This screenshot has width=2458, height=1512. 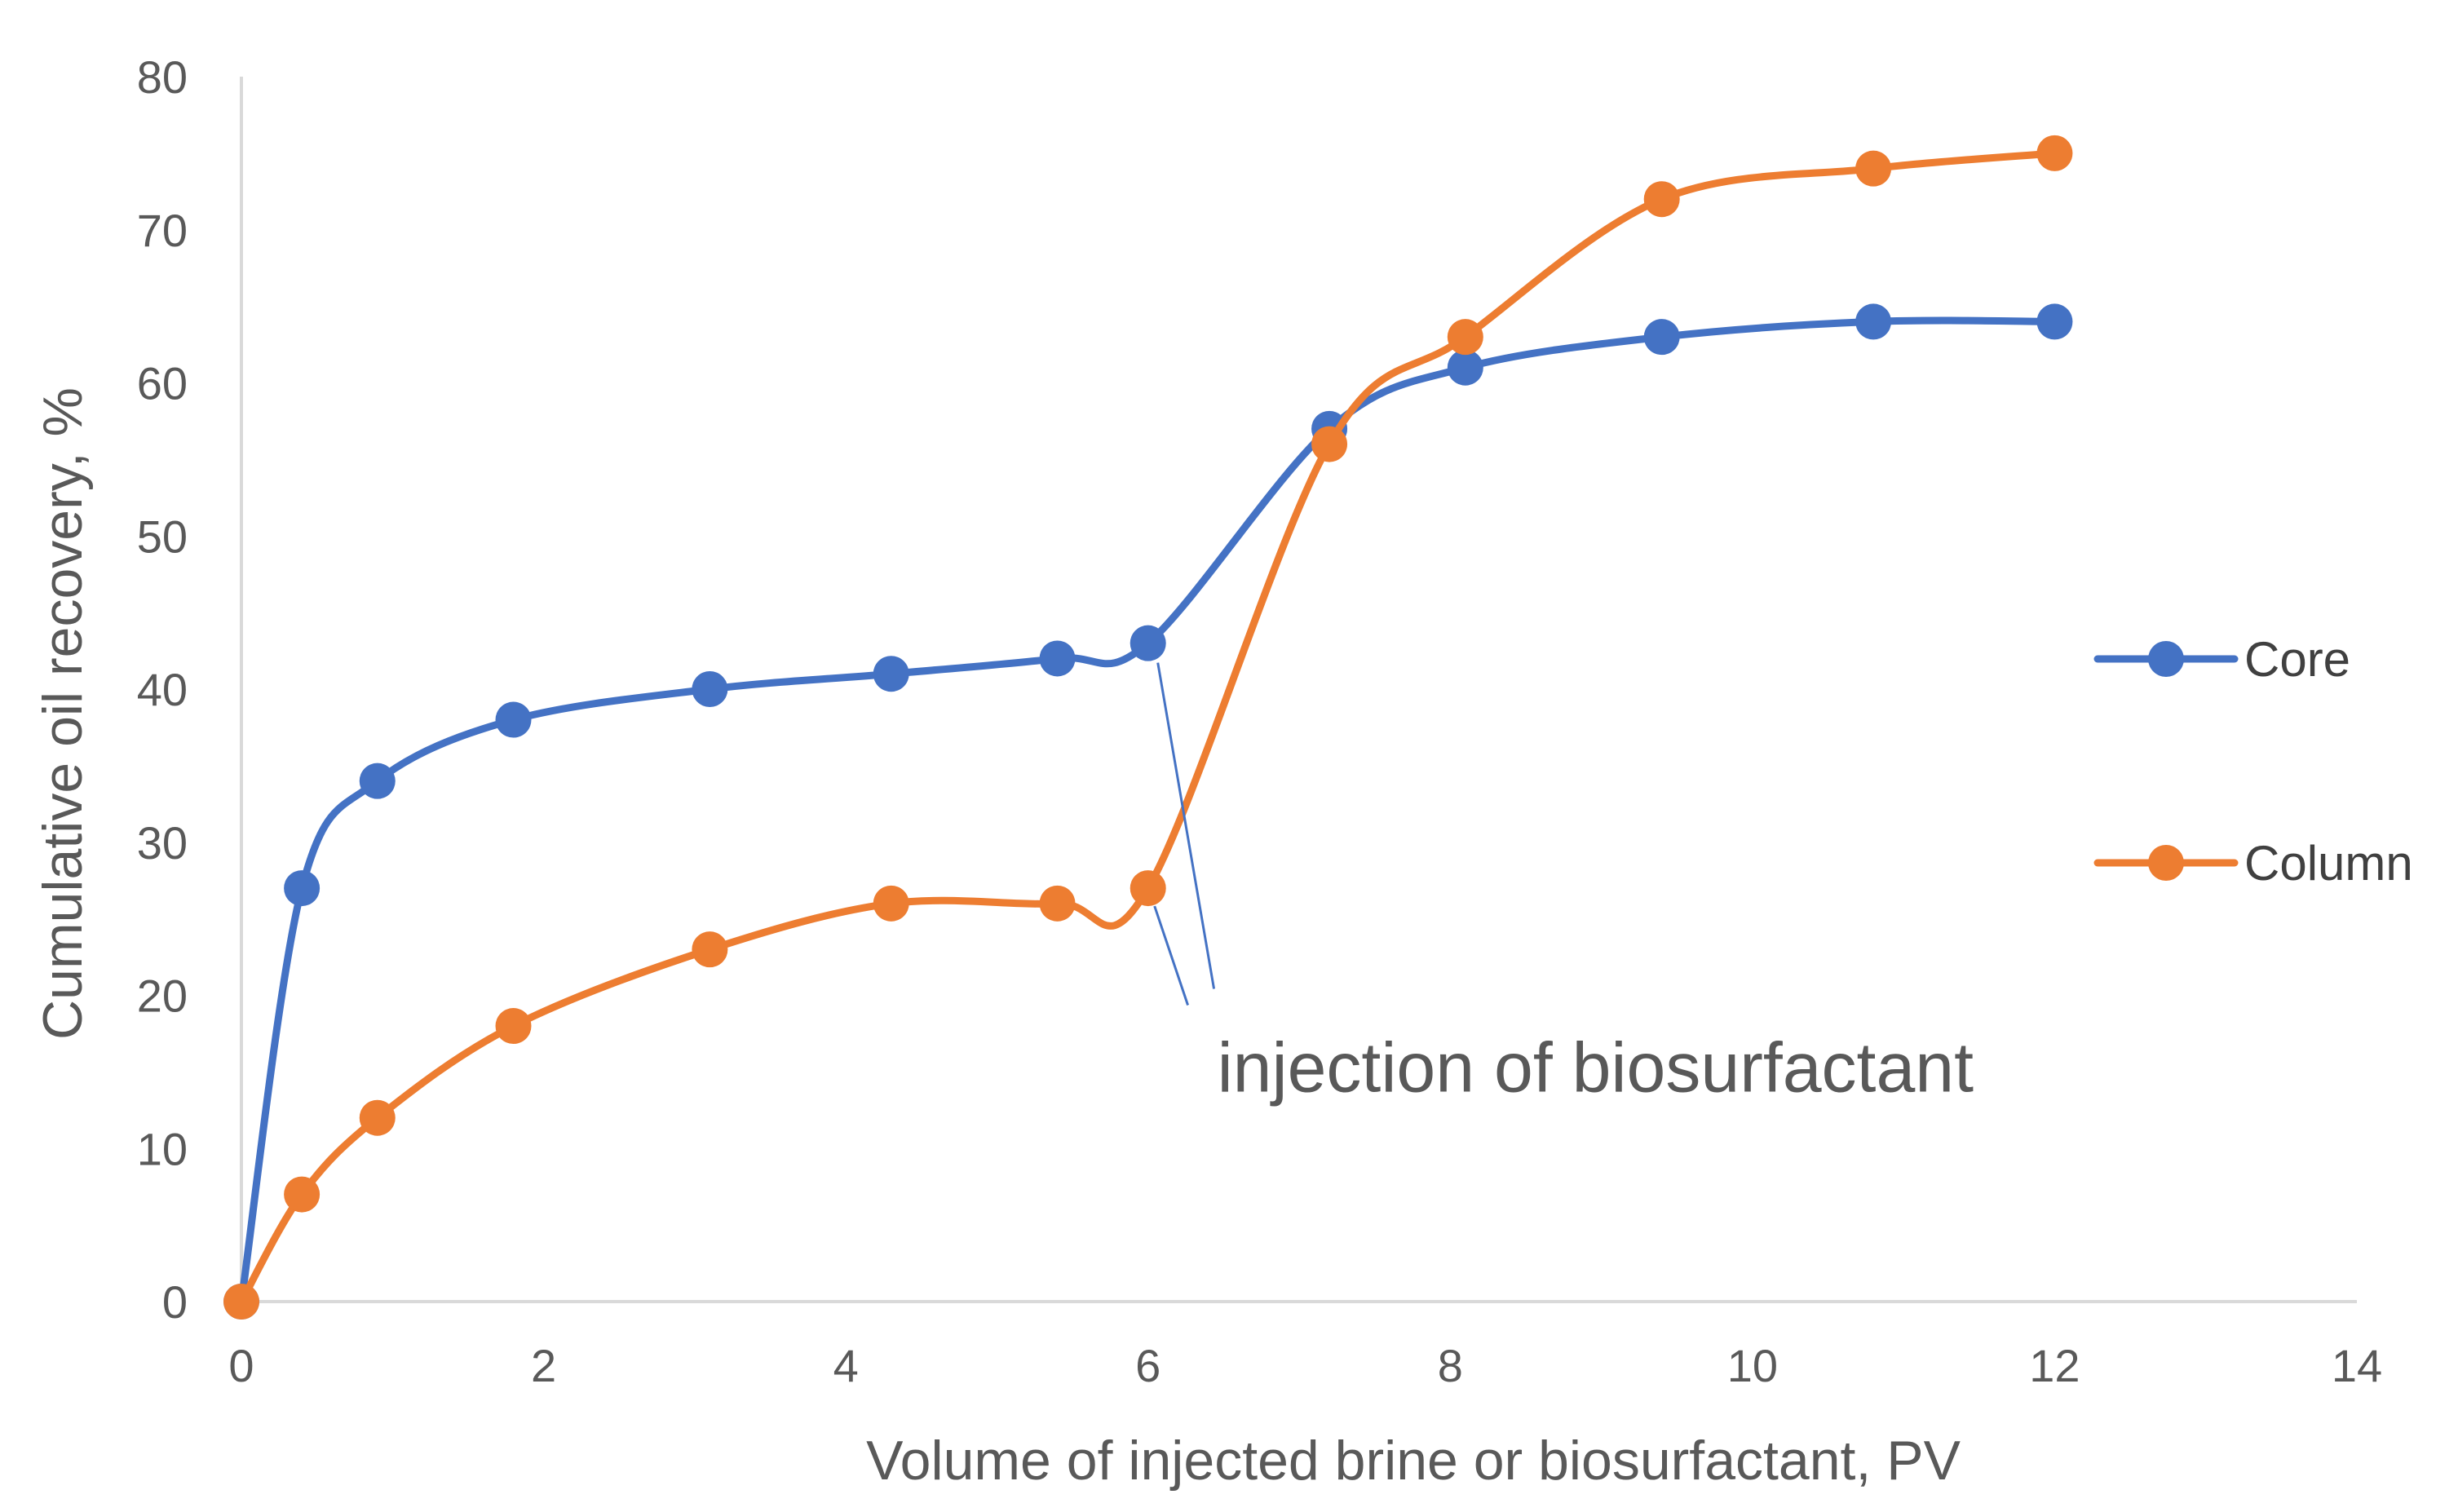 I want to click on y-tick-label: 40, so click(x=162, y=689).